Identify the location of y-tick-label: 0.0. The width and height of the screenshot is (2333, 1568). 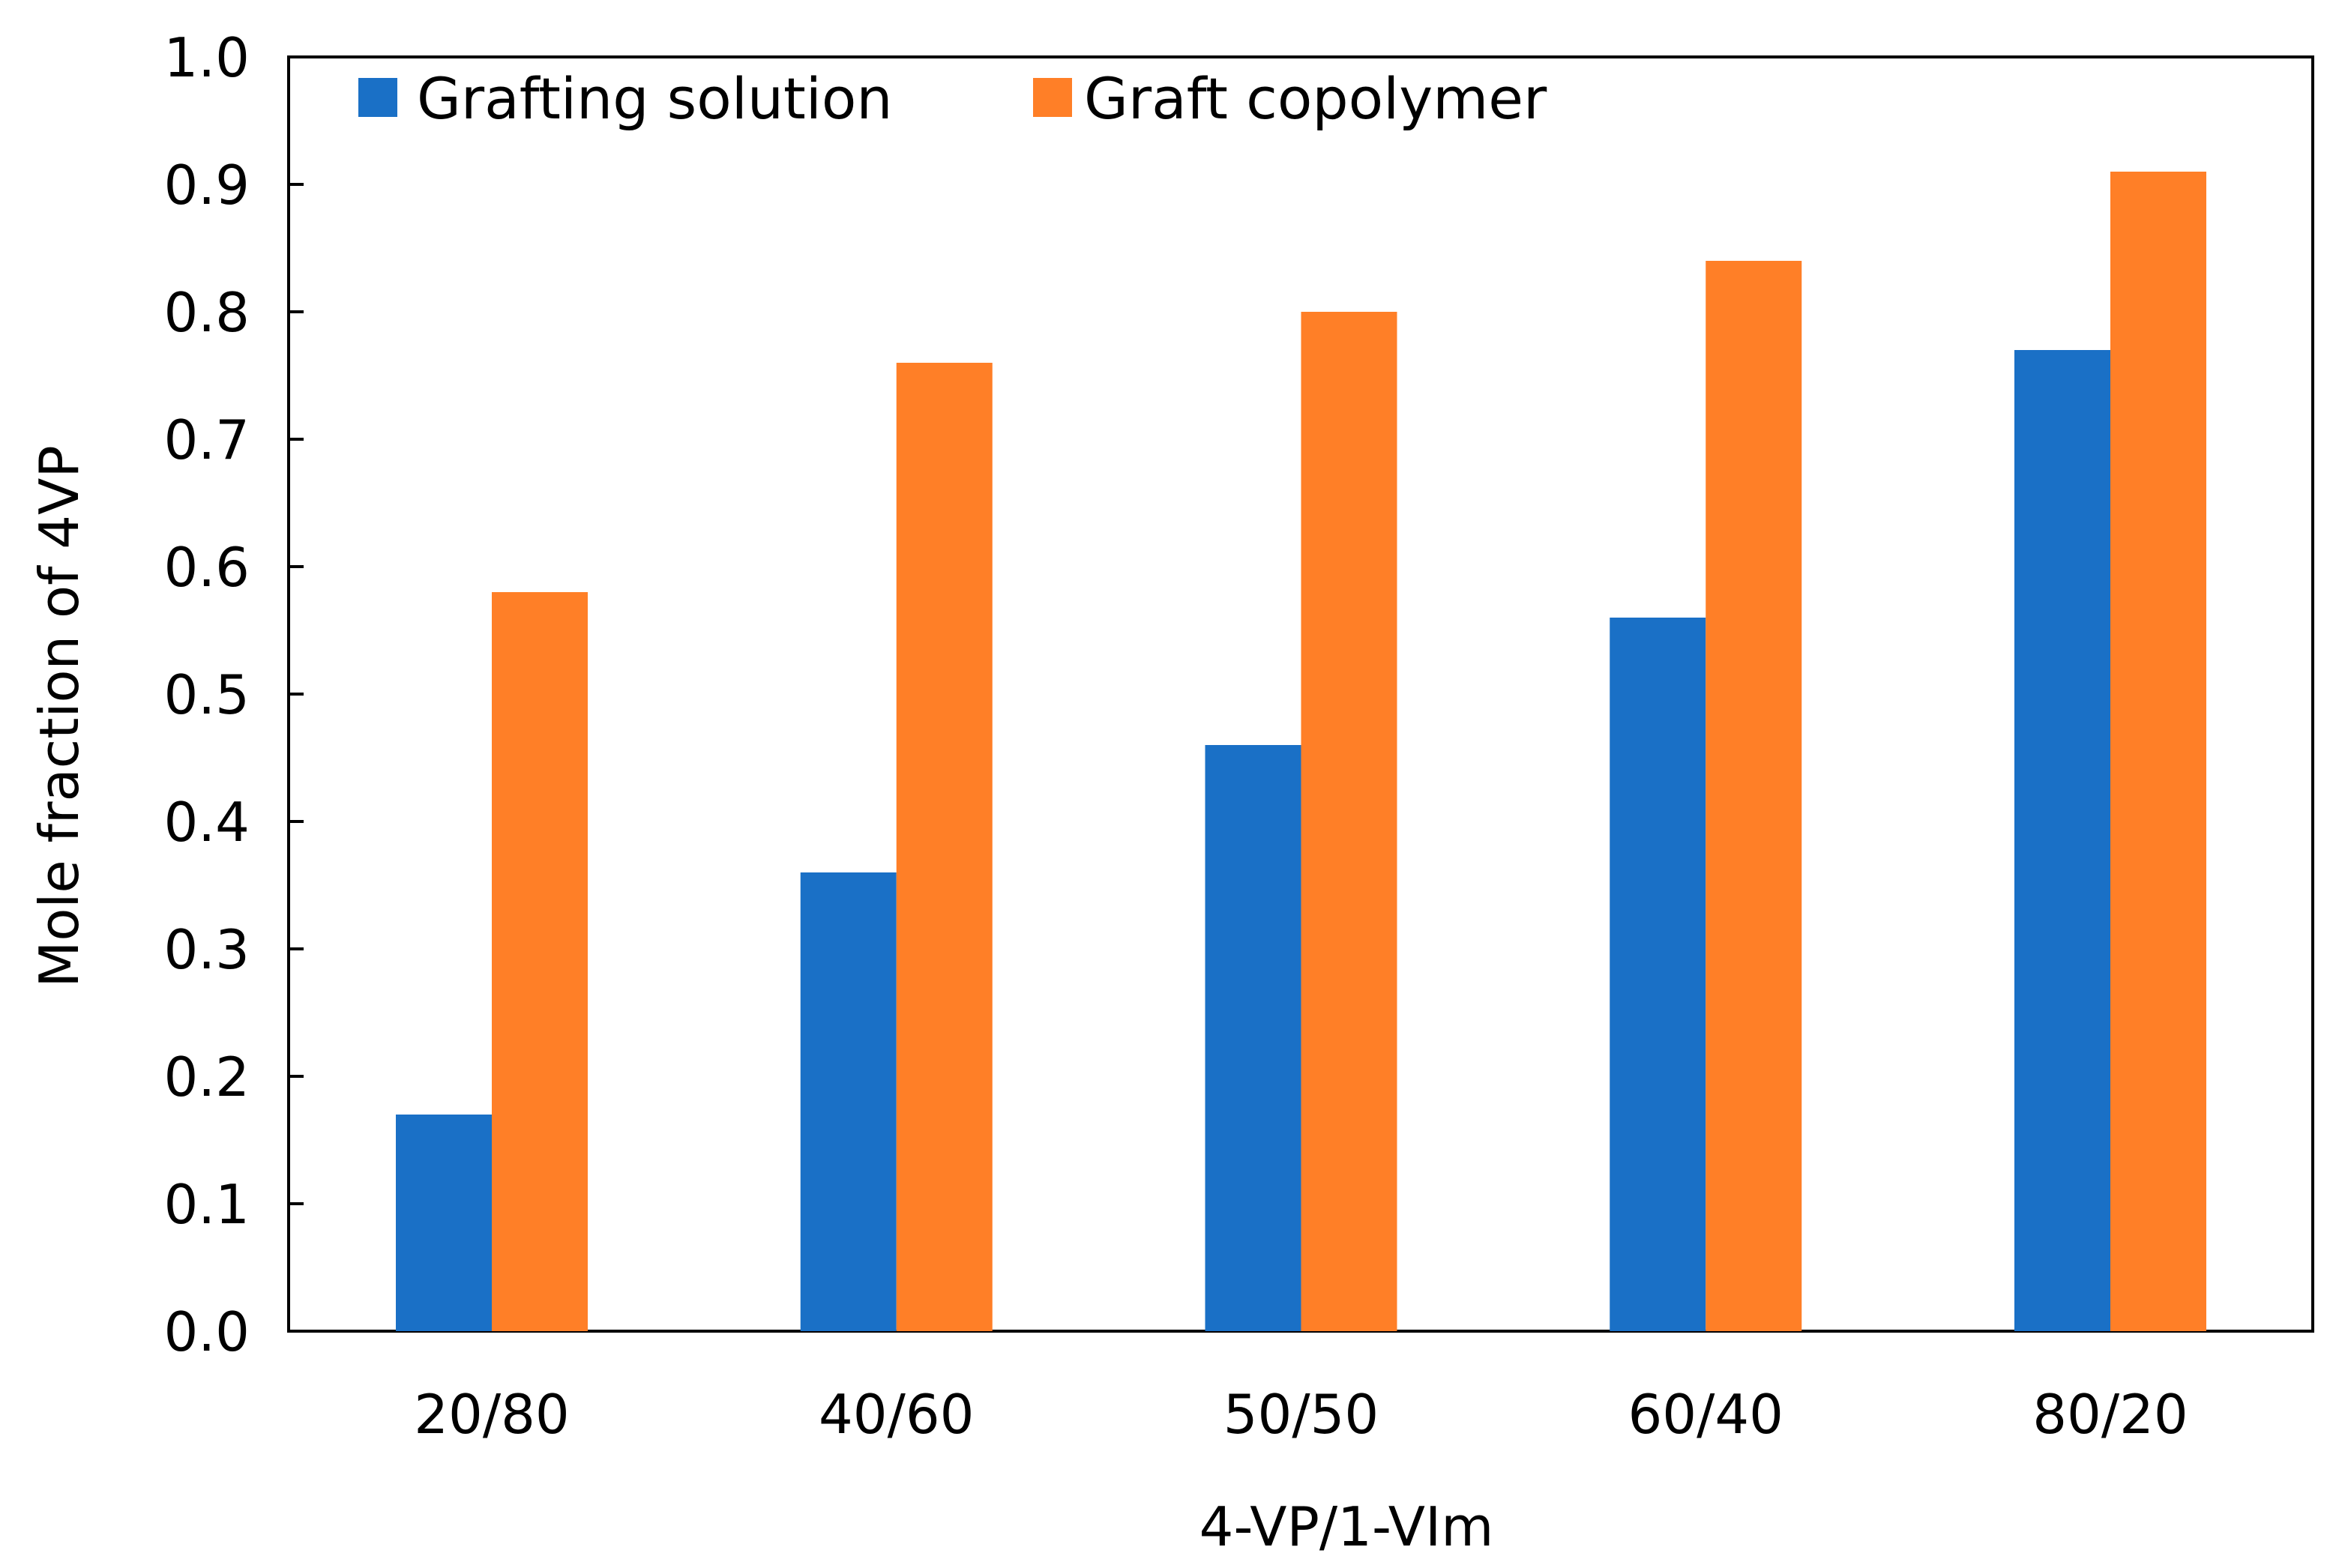
(206, 1331).